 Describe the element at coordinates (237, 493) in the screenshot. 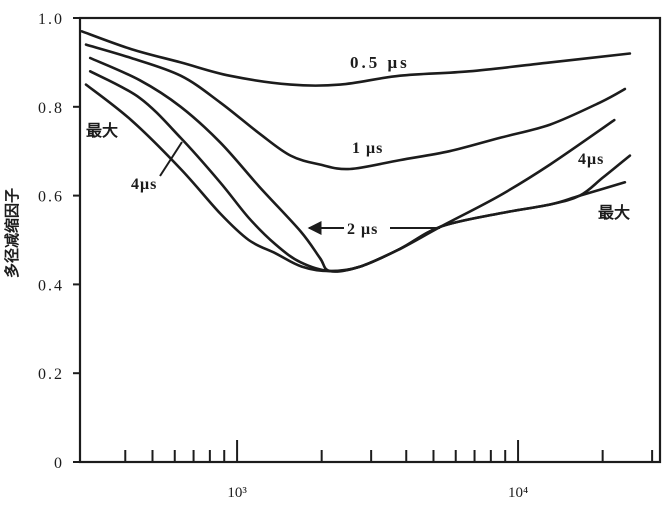

I see `x-tick-label: 10³` at that location.